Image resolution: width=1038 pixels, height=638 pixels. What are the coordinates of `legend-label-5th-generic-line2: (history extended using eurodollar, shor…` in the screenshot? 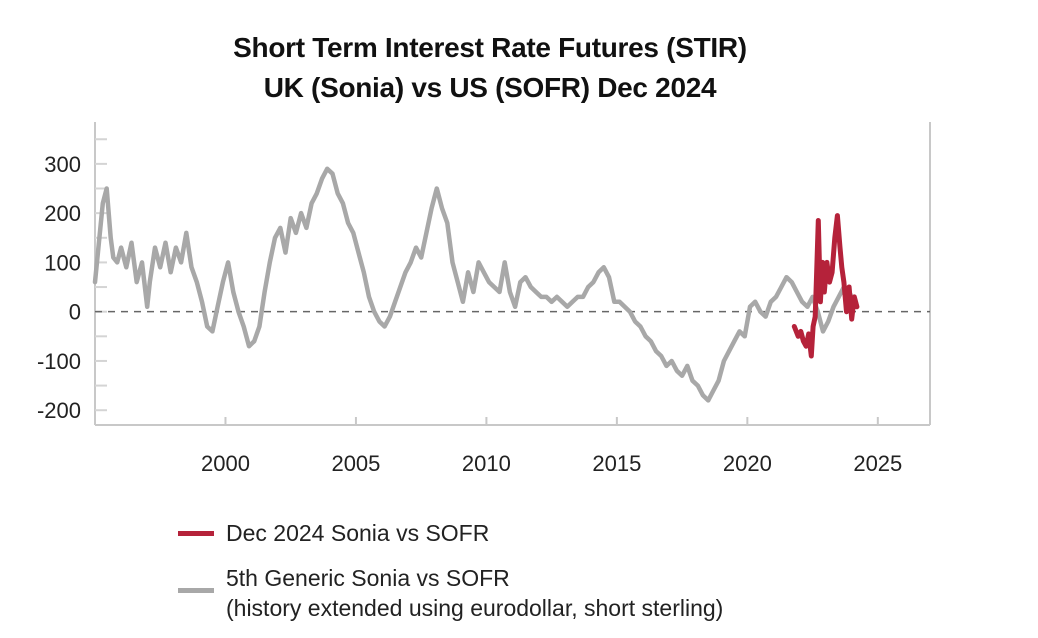 It's located at (475, 608).